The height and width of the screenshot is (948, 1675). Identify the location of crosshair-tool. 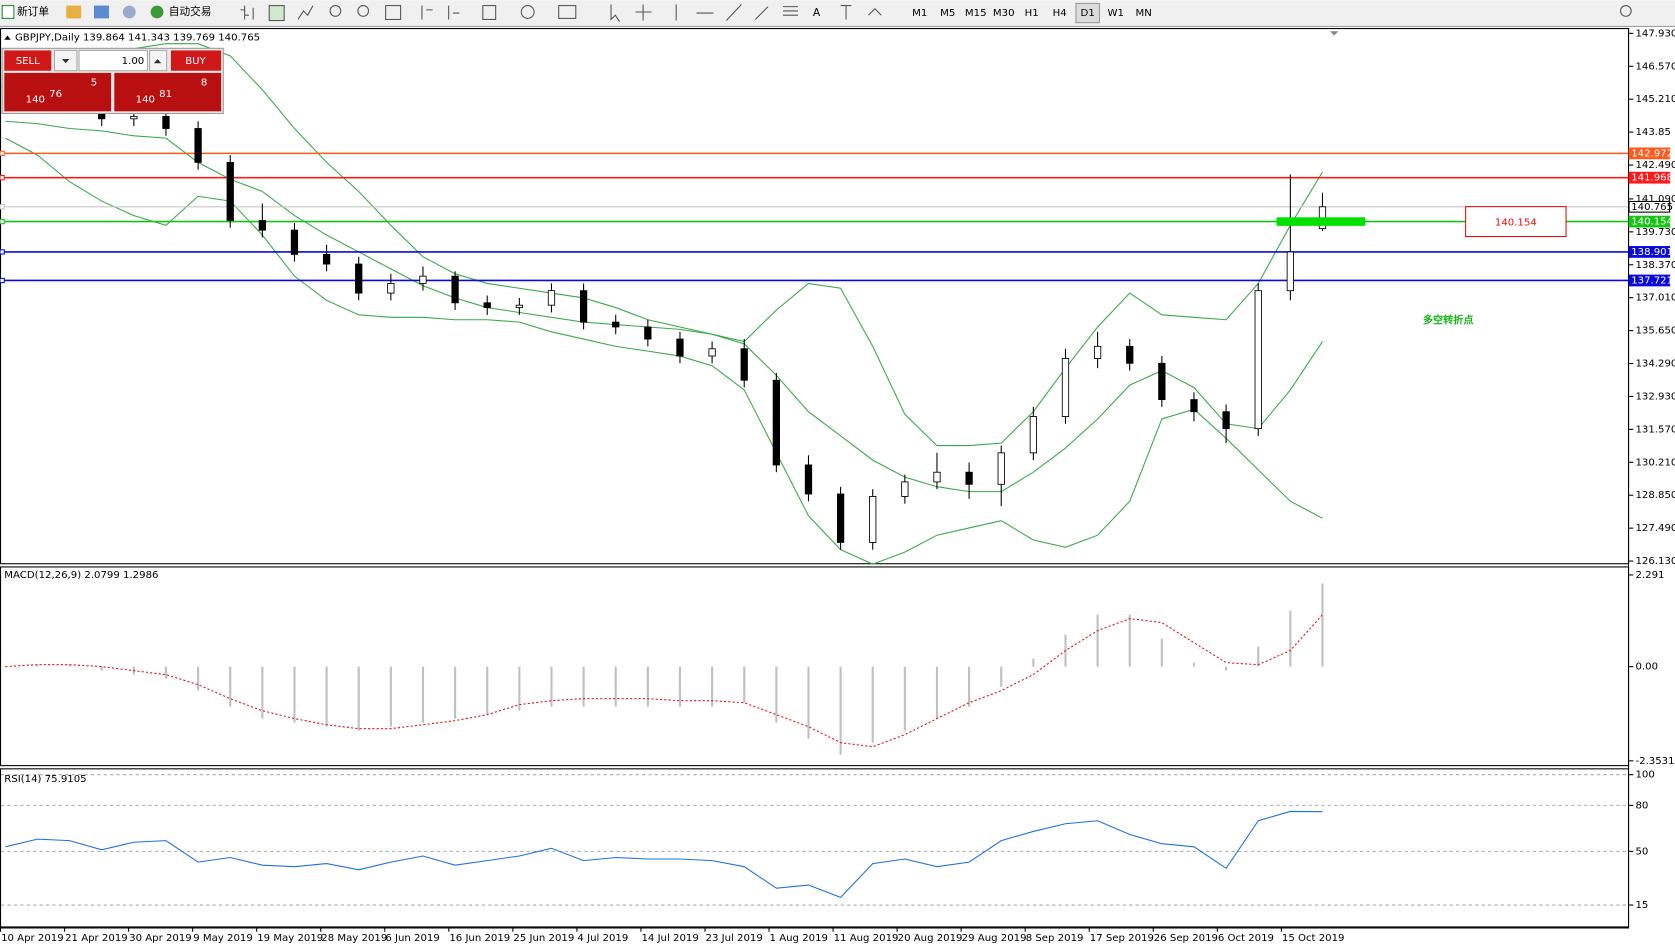
(643, 12).